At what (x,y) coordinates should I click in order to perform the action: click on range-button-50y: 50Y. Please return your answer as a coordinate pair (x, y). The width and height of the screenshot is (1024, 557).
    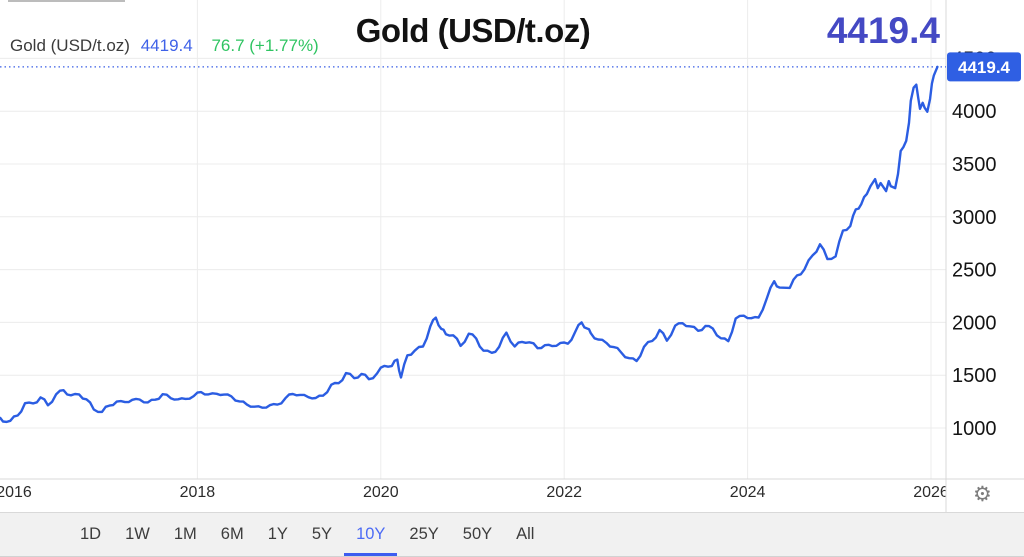
    Looking at the image, I should click on (477, 534).